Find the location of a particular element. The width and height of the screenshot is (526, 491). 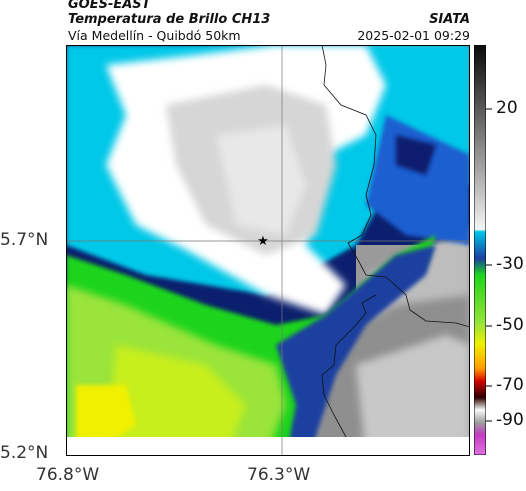

colorbar-ticks is located at coordinates (489, 265).